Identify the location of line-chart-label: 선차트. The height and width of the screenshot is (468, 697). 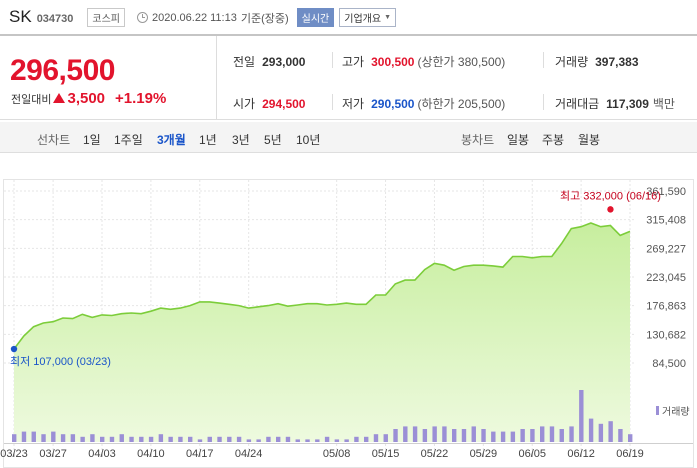
(54, 140).